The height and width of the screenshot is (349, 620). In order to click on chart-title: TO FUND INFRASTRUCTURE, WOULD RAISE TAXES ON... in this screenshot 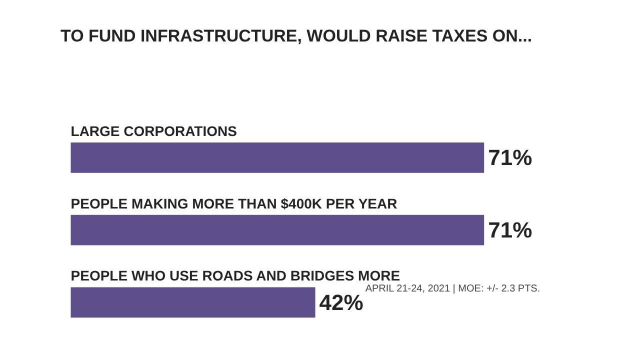, I will do `click(296, 36)`.